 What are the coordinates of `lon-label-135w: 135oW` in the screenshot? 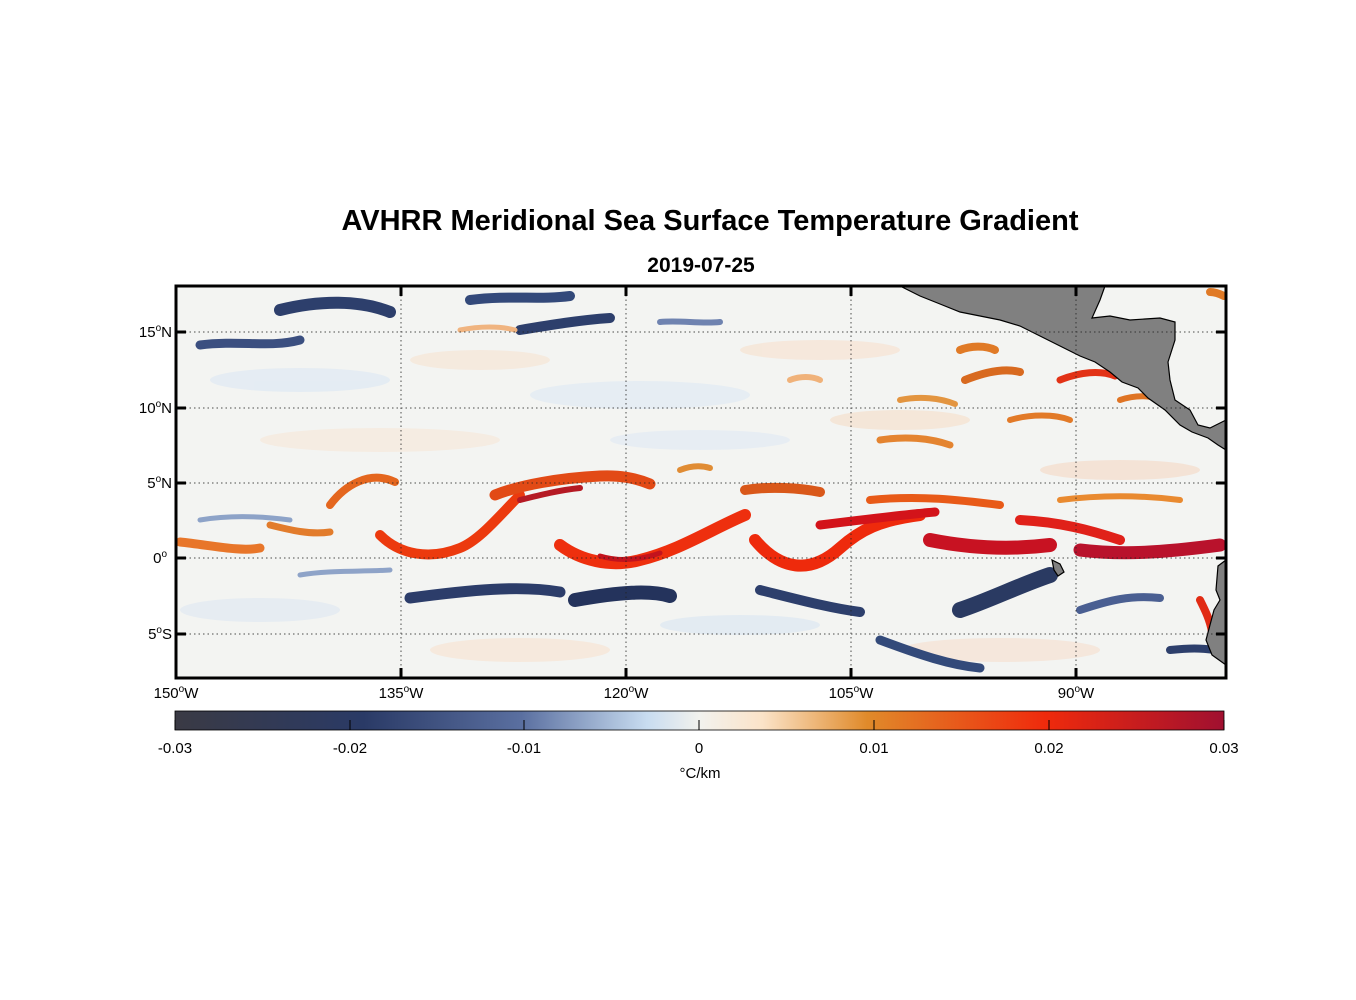 It's located at (401, 693).